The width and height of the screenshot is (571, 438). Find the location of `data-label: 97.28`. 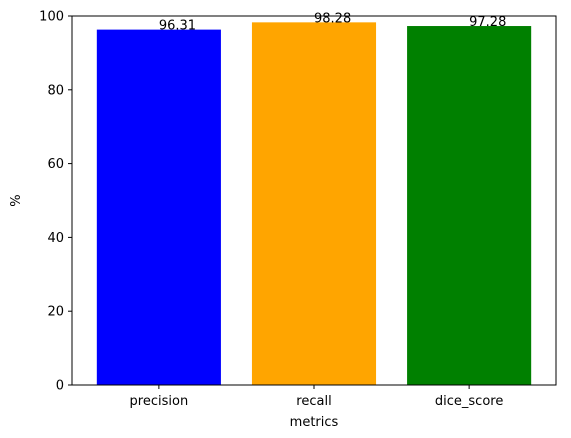

data-label: 97.28 is located at coordinates (487, 22).